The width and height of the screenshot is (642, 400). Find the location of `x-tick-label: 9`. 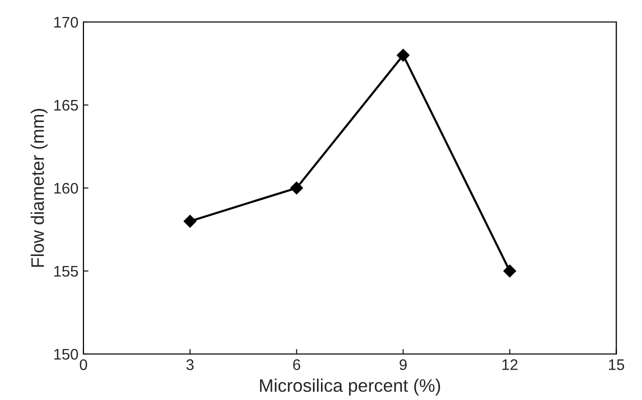

x-tick-label: 9 is located at coordinates (403, 364).